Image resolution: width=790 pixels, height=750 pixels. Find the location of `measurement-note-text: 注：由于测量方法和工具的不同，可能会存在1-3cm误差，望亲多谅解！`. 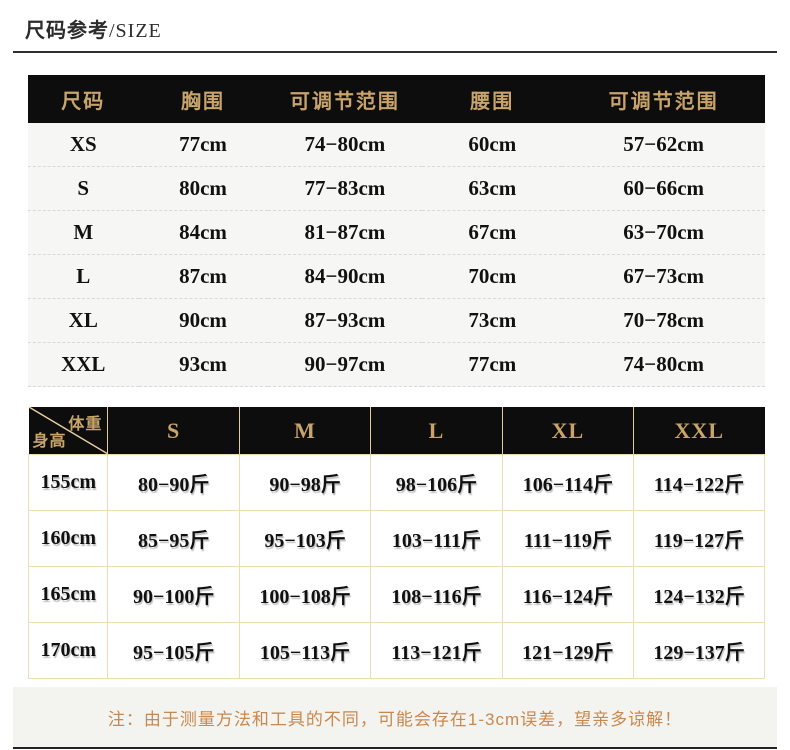

measurement-note-text: 注：由于测量方法和工具的不同，可能会存在1-3cm误差，望亲多谅解！ is located at coordinates (395, 719).